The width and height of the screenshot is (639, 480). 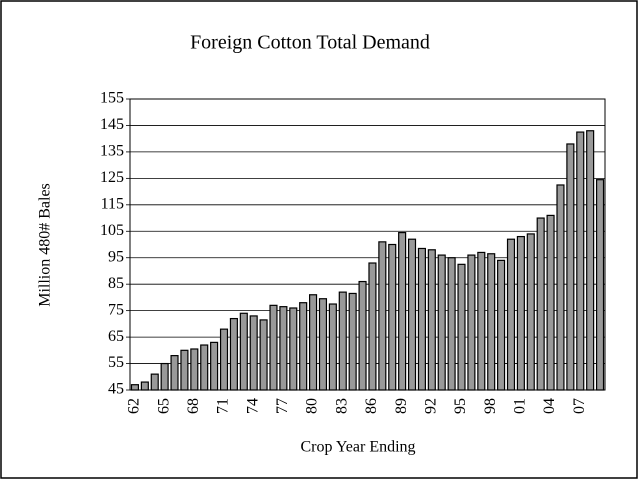 What do you see at coordinates (223, 406) in the screenshot?
I see `x-tick-label: 71` at bounding box center [223, 406].